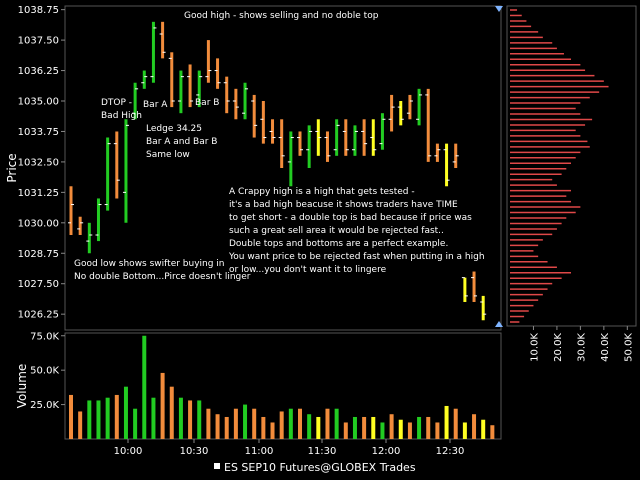 The image size is (640, 480). I want to click on annotation-good-low: Good low shows swifter buying in, so click(149, 264).